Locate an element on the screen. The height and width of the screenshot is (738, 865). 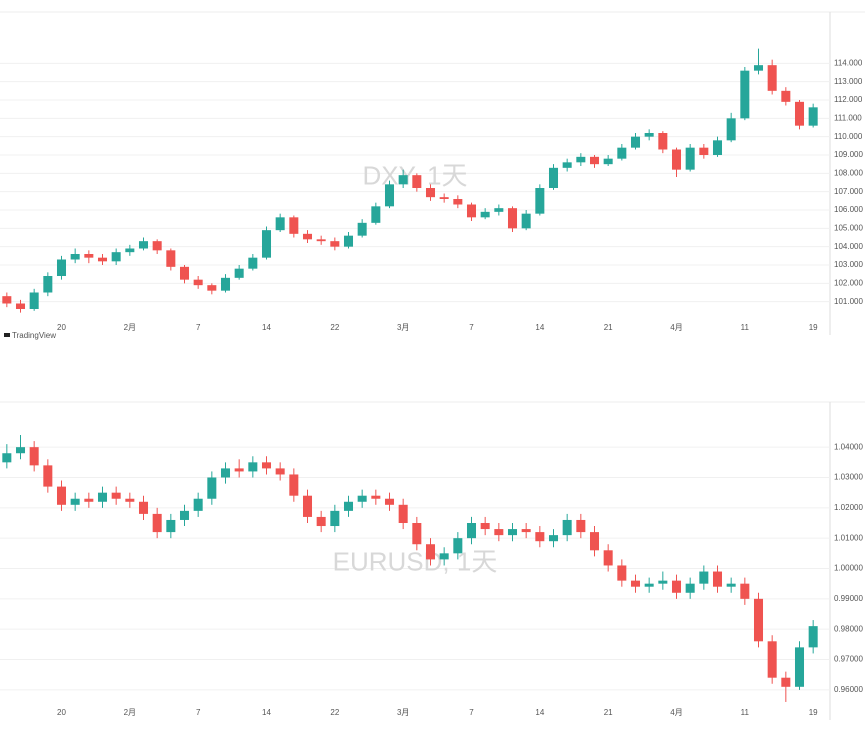
y-tick-label: 1.03000 is located at coordinates (848, 477).